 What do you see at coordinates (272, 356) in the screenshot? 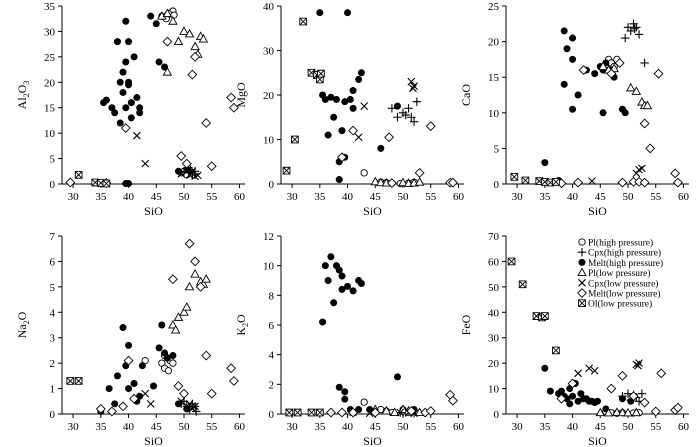
I see `y-tick-label: 4` at bounding box center [272, 356].